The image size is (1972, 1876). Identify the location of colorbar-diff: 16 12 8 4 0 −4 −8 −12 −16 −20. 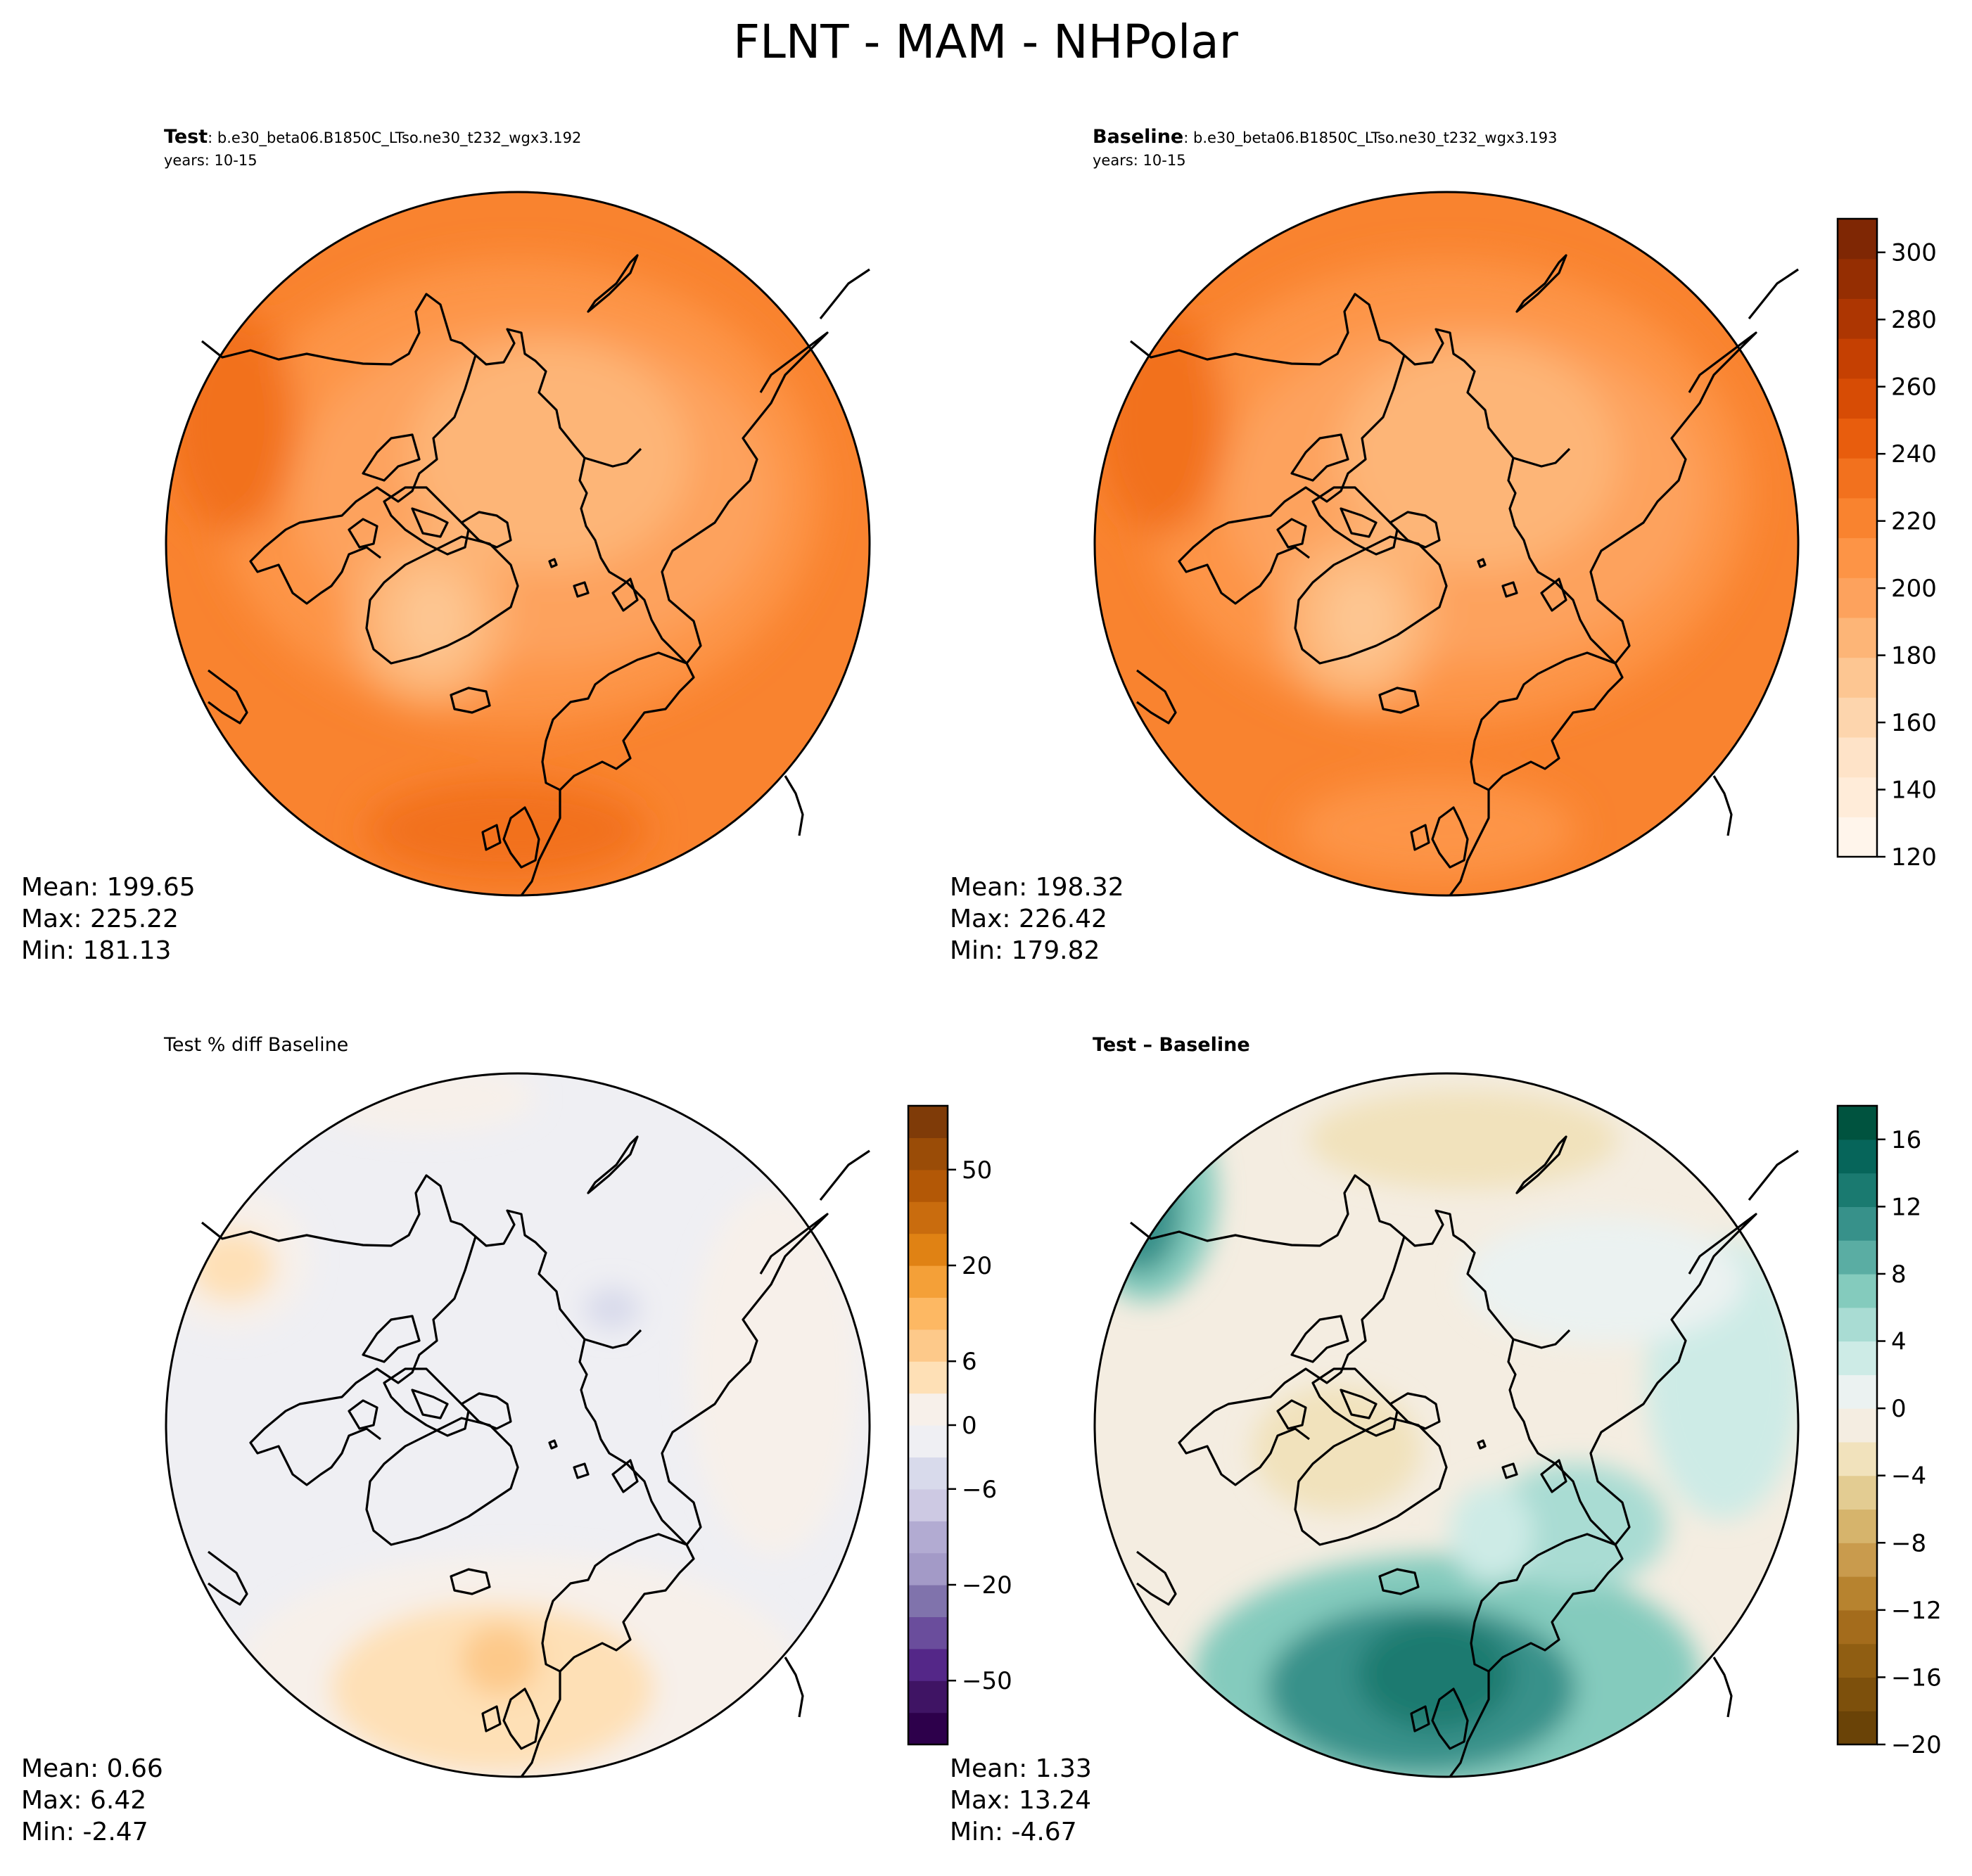
(1889, 1431).